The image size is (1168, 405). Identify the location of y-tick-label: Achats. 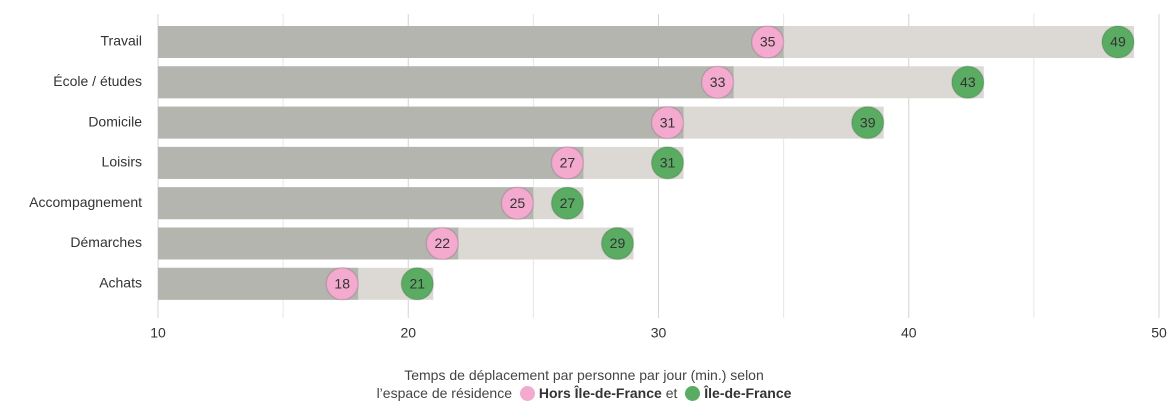
(120, 283).